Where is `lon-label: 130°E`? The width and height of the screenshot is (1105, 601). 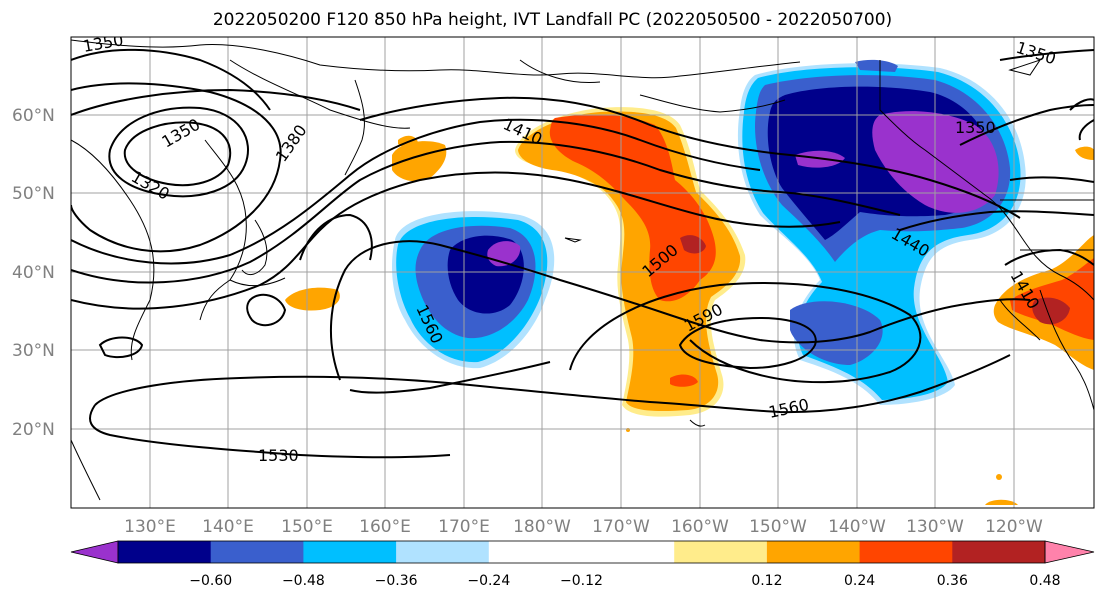
lon-label: 130°E is located at coordinates (150, 527).